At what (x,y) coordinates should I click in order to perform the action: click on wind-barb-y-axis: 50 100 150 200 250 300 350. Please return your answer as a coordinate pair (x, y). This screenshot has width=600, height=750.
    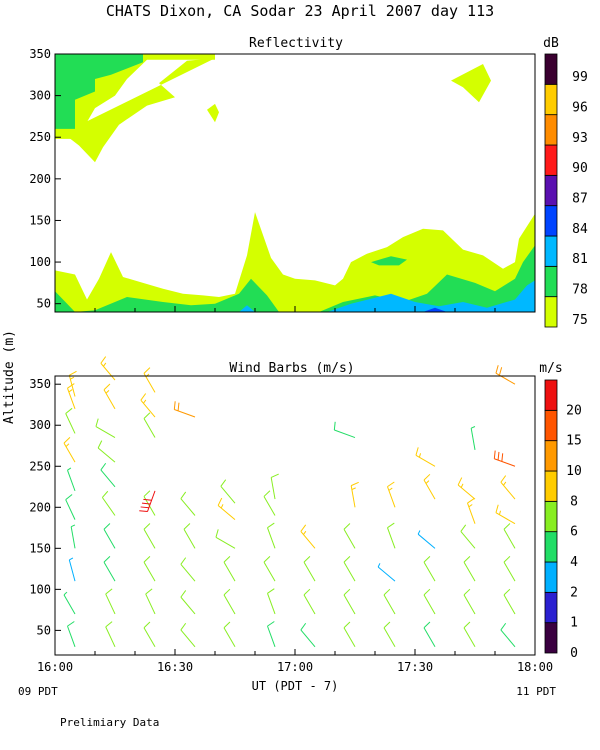
    Looking at the image, I should click on (45, 507).